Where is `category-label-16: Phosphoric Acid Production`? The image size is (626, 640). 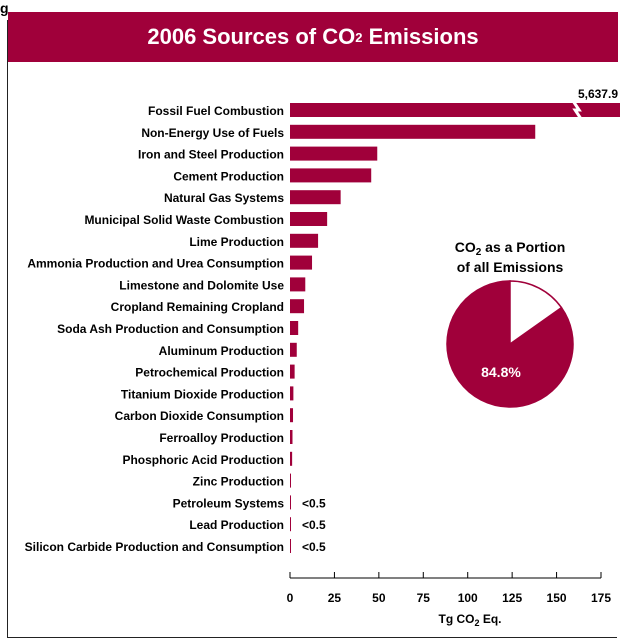 category-label-16: Phosphoric Acid Production is located at coordinates (203, 460).